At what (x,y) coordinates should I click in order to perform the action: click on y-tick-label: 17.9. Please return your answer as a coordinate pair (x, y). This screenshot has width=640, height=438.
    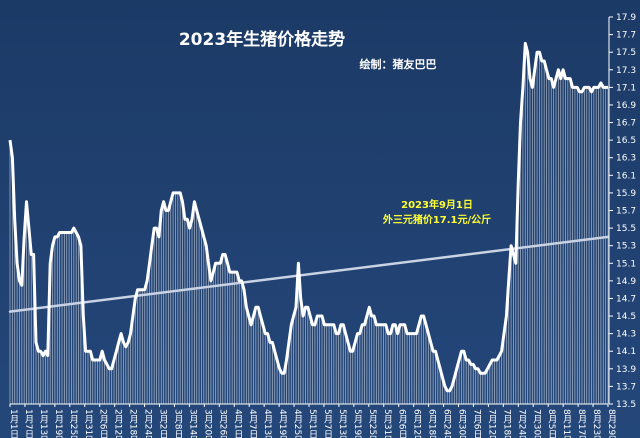
    Looking at the image, I should click on (626, 18).